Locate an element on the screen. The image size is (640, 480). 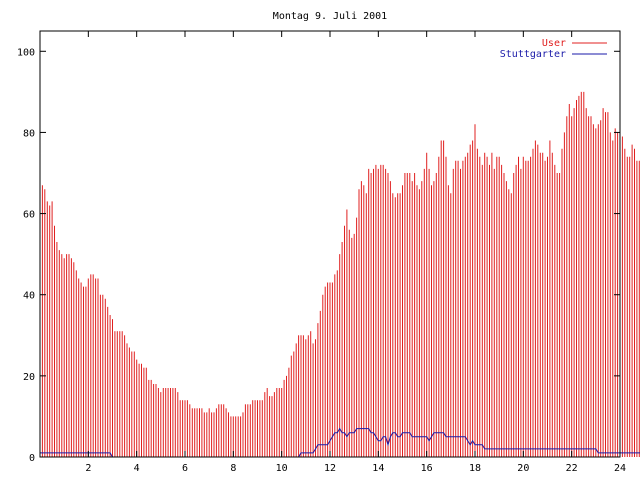
x-tick-label: 14 is located at coordinates (378, 468).